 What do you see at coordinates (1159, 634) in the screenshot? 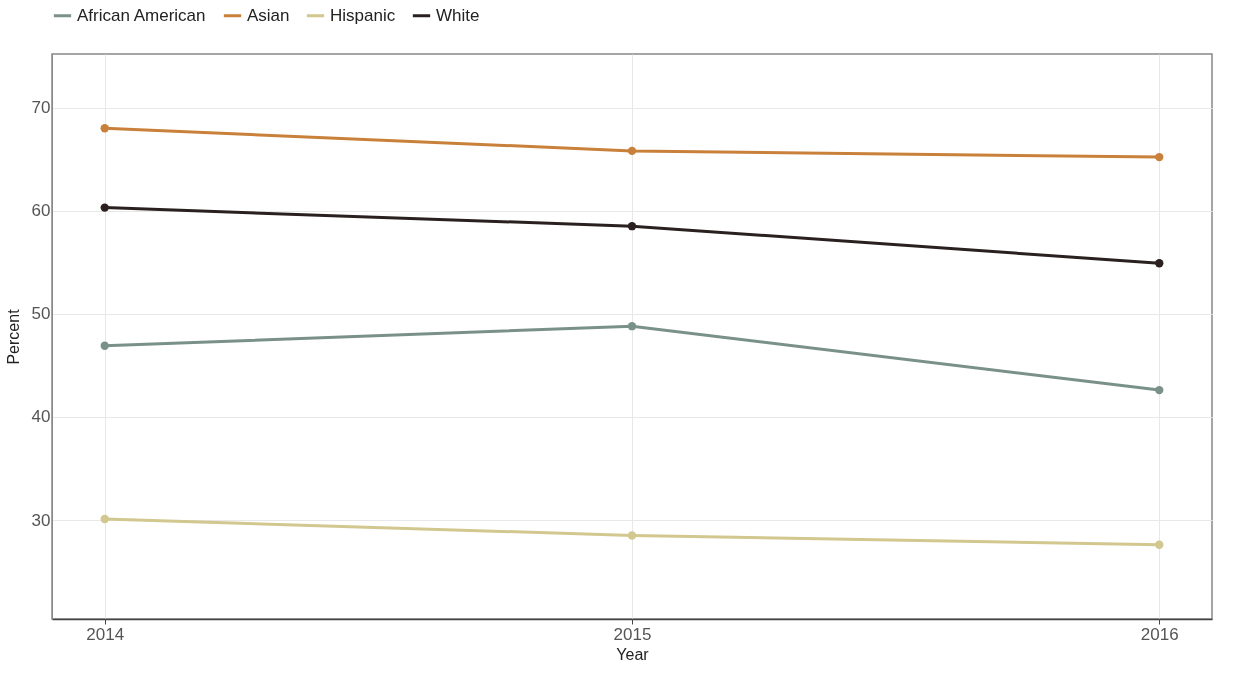
I see `x-tick-label: 2016` at bounding box center [1159, 634].